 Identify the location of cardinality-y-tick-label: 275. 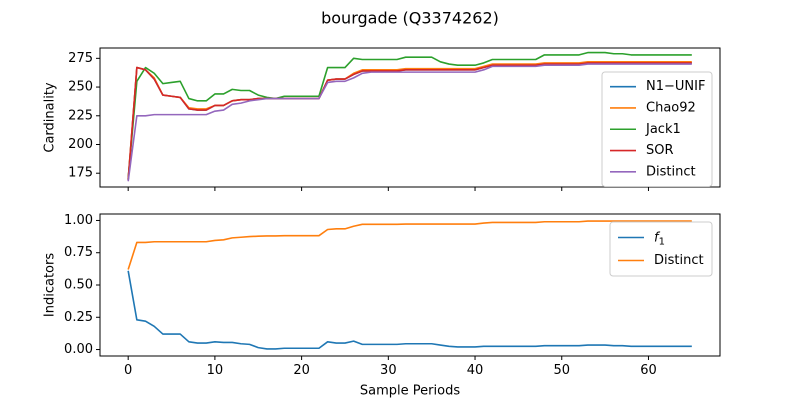
(80, 58).